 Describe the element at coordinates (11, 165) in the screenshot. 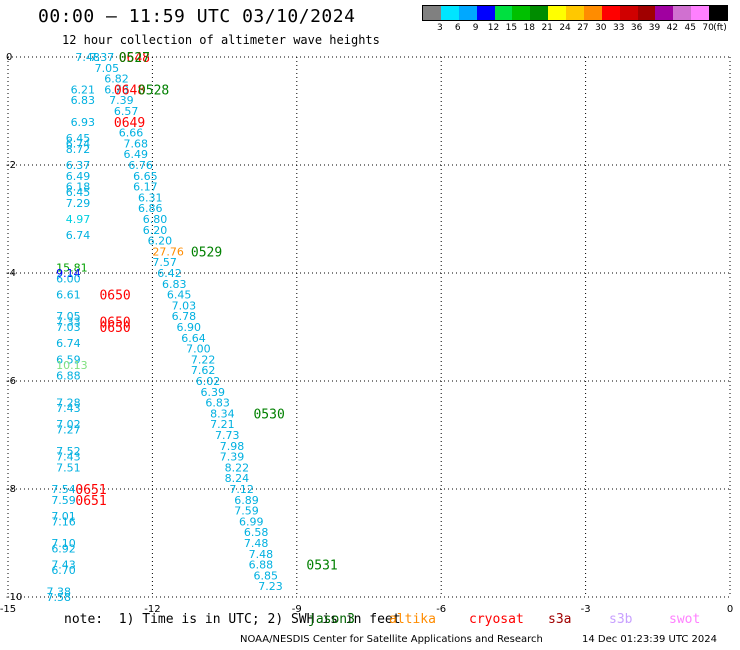

I see `y-tick-label: -2` at that location.